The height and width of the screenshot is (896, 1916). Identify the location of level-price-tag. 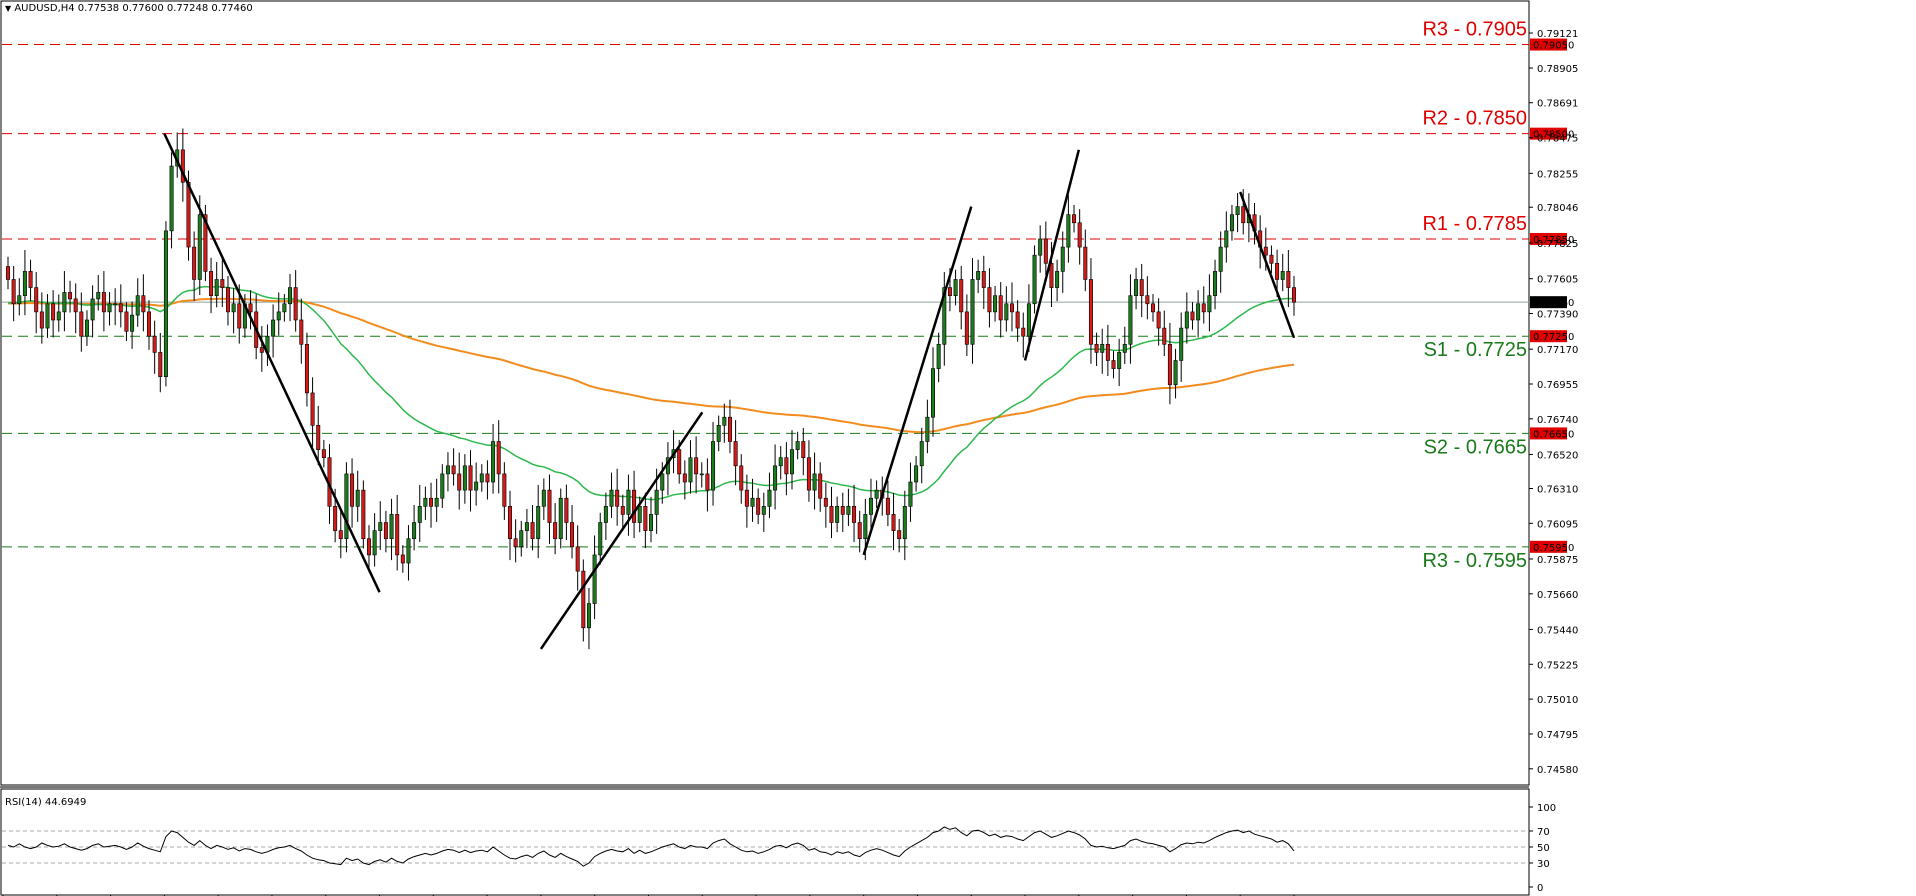
(1548, 546).